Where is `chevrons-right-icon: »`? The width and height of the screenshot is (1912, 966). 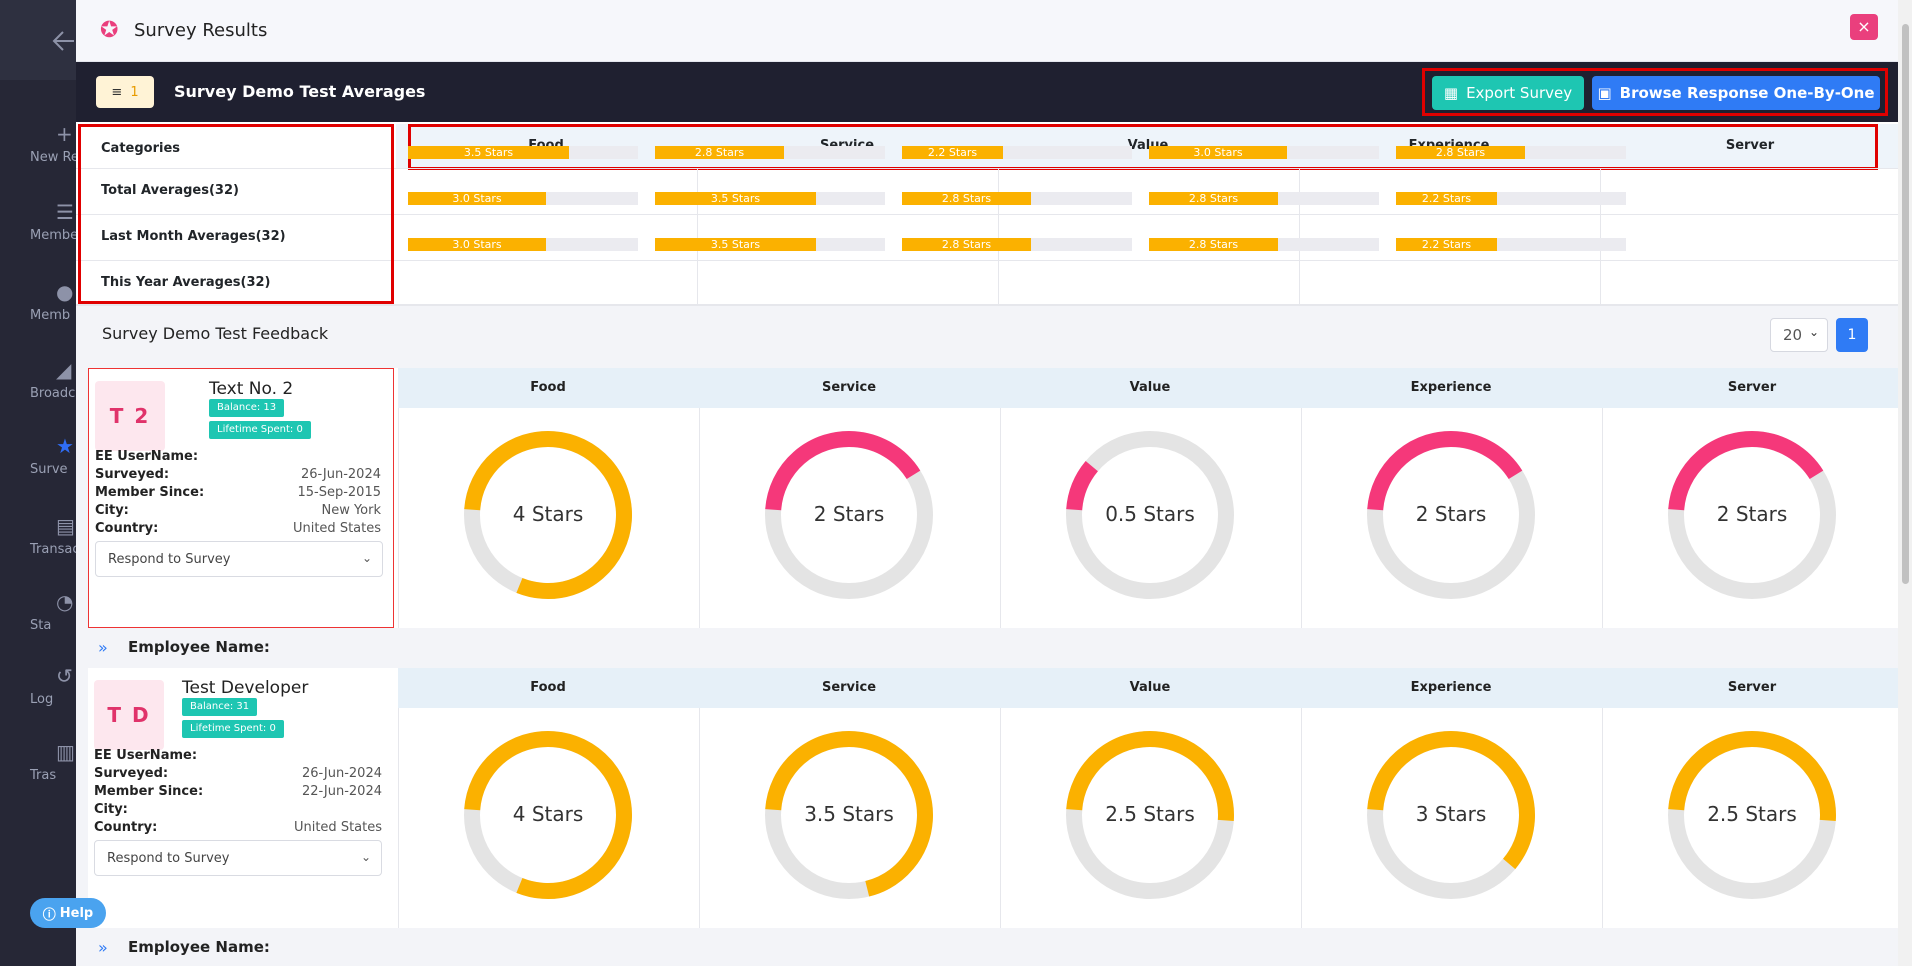 chevrons-right-icon: » is located at coordinates (103, 947).